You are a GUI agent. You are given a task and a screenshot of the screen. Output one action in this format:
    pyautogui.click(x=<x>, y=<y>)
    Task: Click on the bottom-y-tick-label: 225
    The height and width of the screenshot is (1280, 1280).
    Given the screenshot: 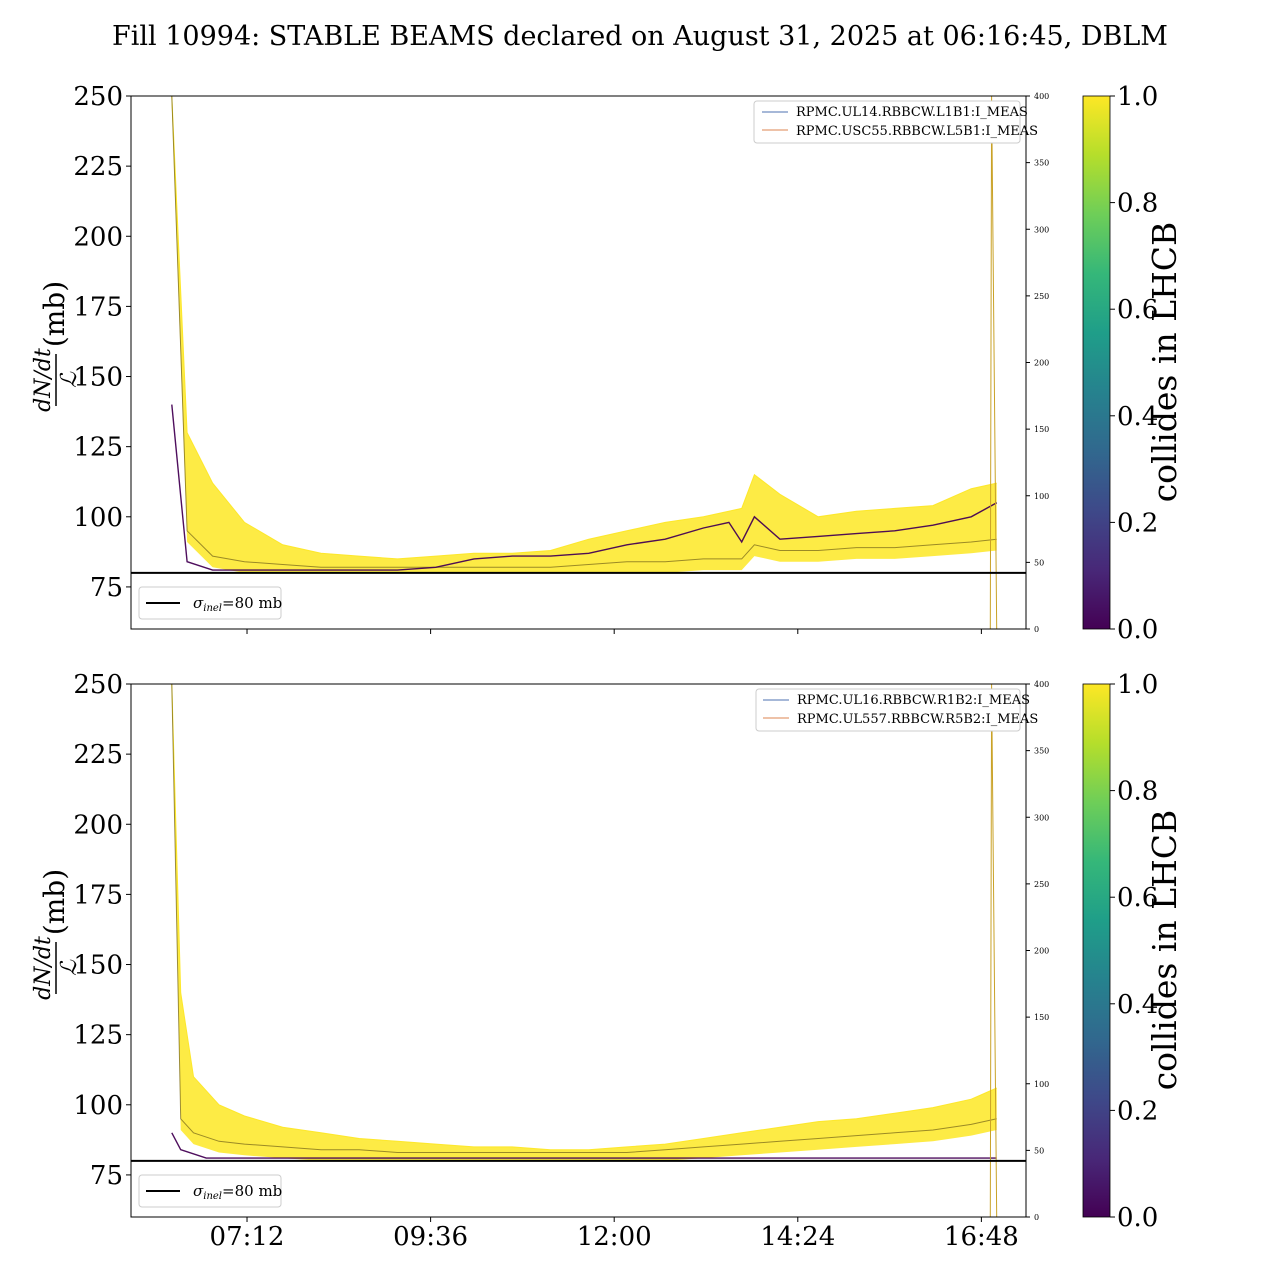 What is the action you would take?
    pyautogui.click(x=98, y=755)
    